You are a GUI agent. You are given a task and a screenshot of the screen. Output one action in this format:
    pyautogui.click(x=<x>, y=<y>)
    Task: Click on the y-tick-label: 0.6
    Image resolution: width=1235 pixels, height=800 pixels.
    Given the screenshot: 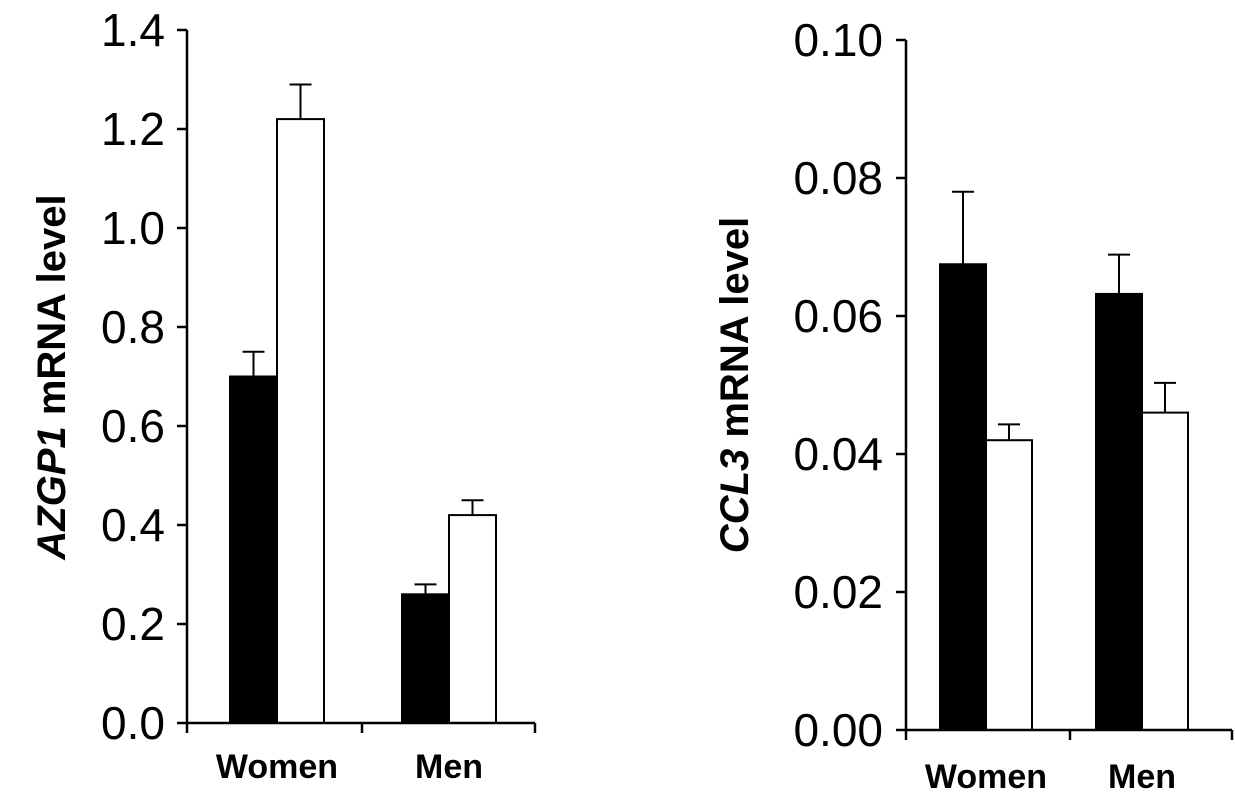 What is the action you would take?
    pyautogui.click(x=133, y=426)
    